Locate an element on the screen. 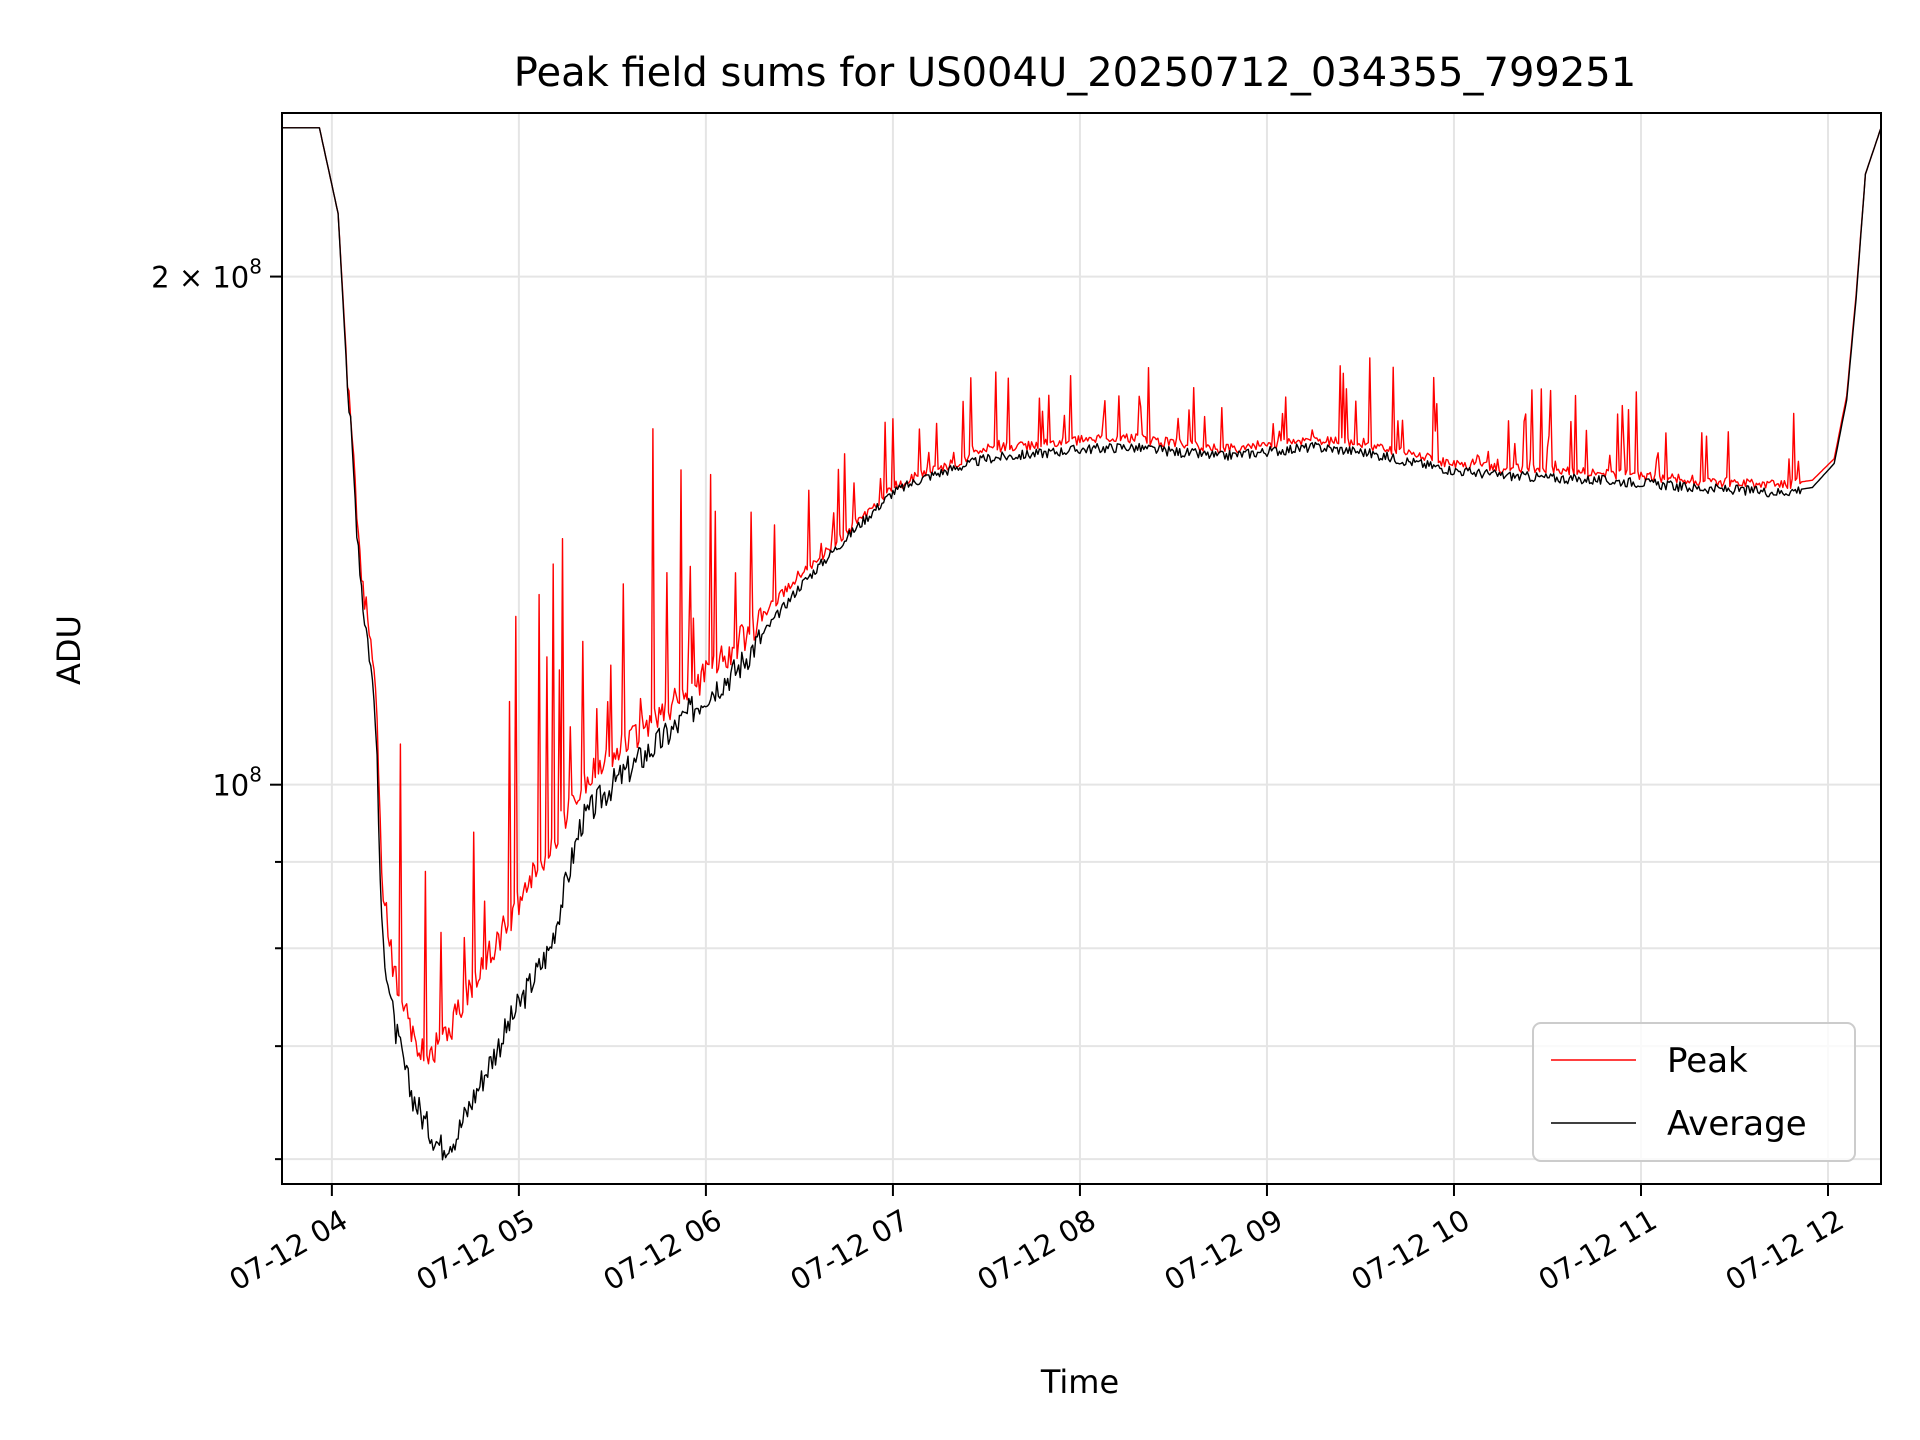  legend-box is located at coordinates (1694, 1092).